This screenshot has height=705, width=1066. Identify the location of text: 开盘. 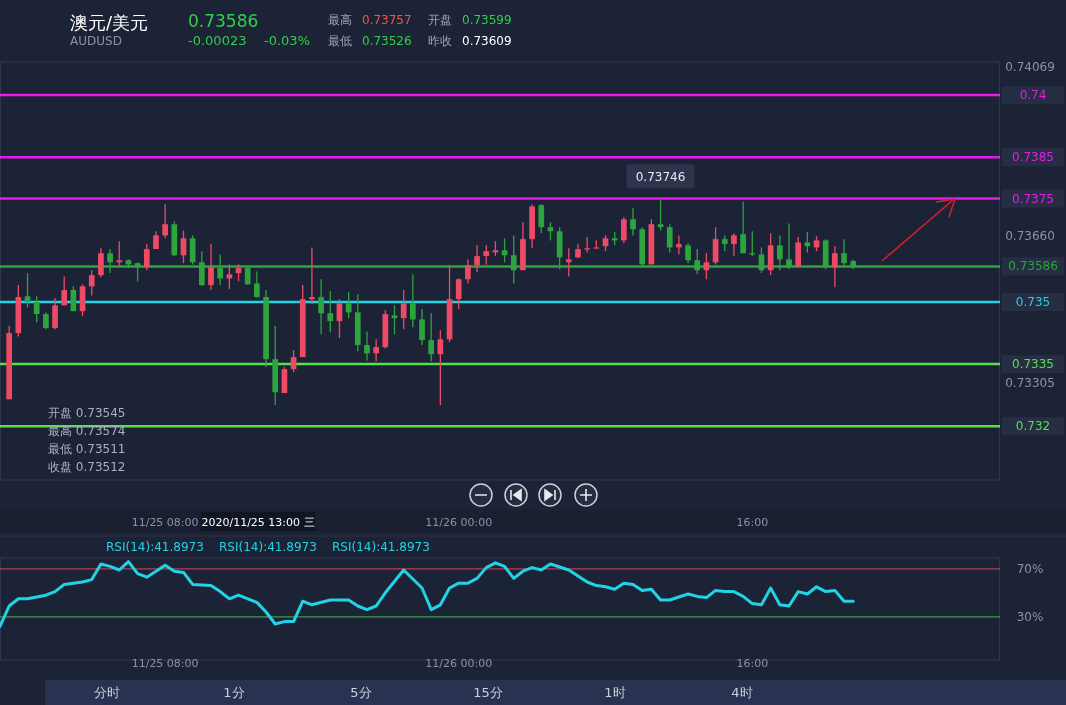
(440, 20).